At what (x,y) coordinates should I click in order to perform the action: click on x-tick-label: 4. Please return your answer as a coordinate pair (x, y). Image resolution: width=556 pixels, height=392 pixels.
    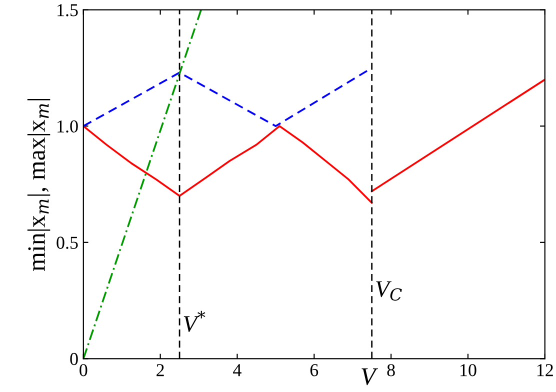
    Looking at the image, I should click on (237, 370).